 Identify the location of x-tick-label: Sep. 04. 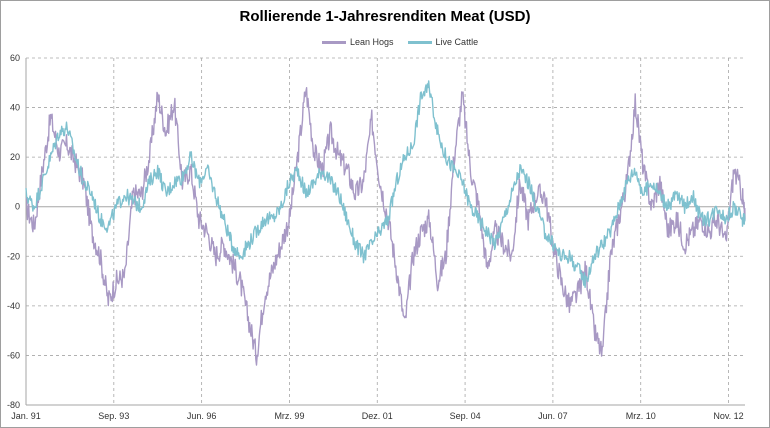
(465, 416).